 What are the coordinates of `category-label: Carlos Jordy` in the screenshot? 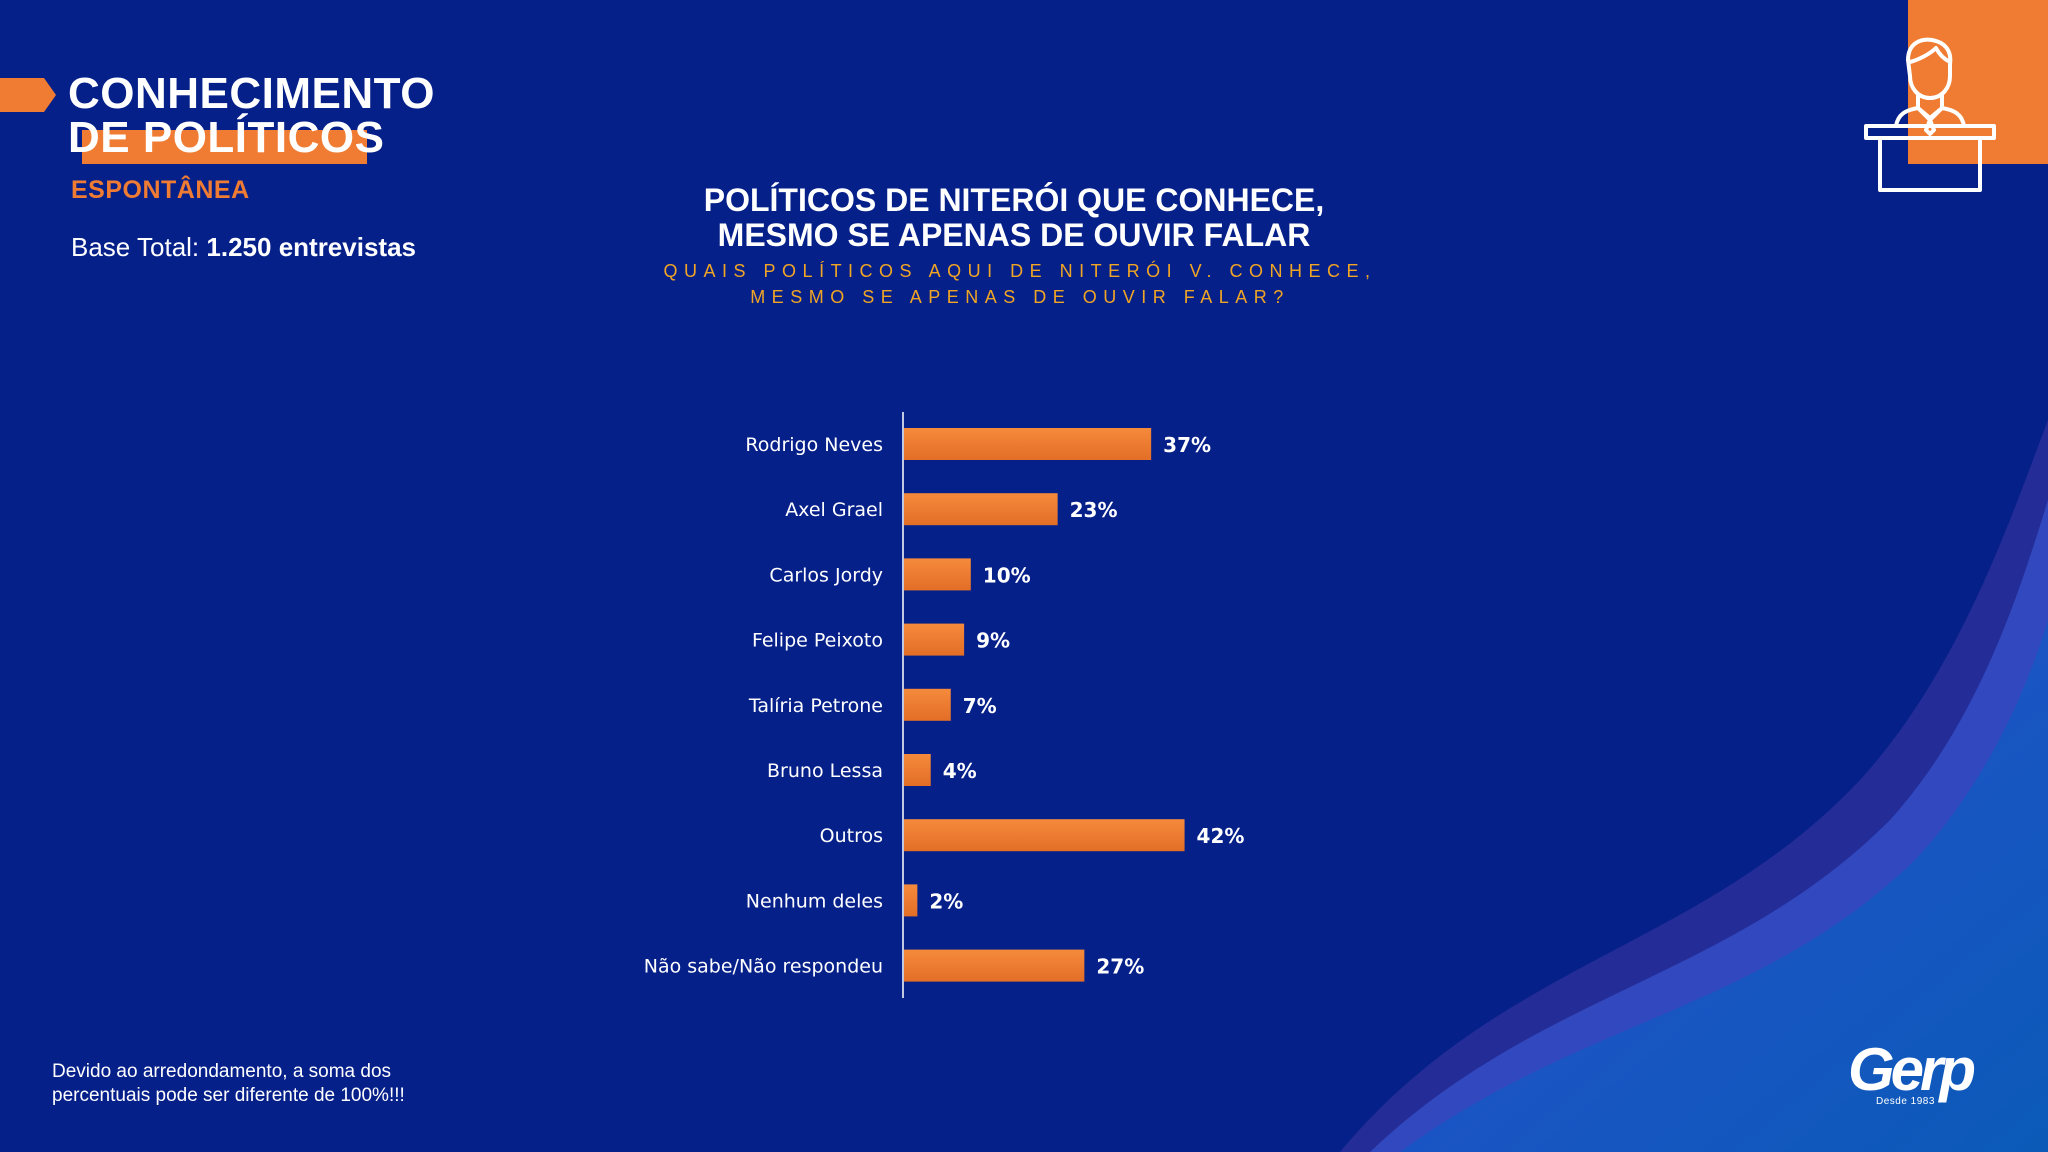 It's located at (826, 575).